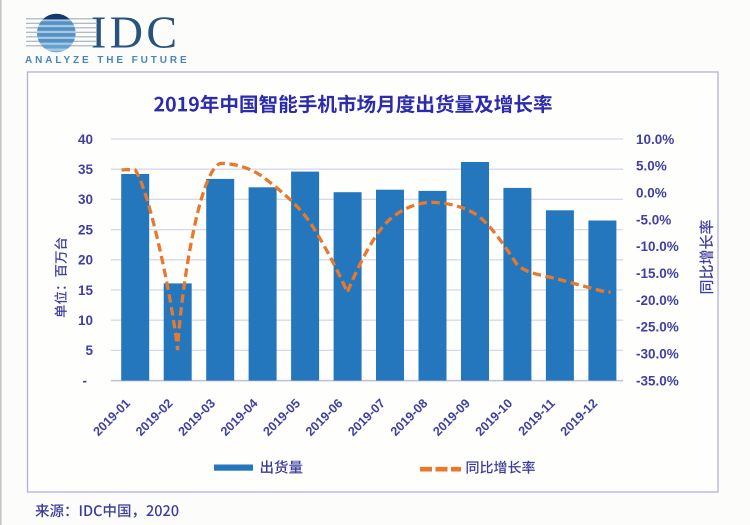  I want to click on svg-text: -10.0%, so click(657, 246).